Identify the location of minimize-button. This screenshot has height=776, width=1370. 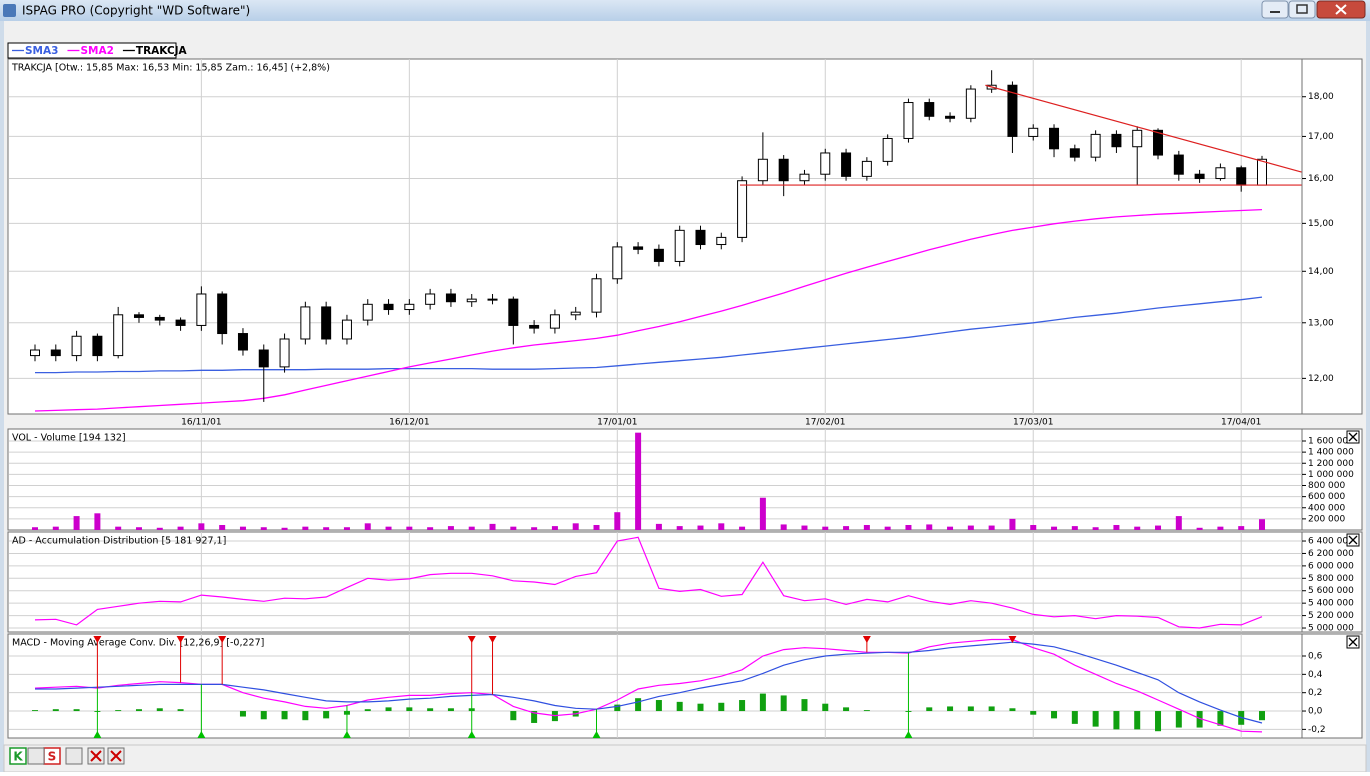
(1275, 9).